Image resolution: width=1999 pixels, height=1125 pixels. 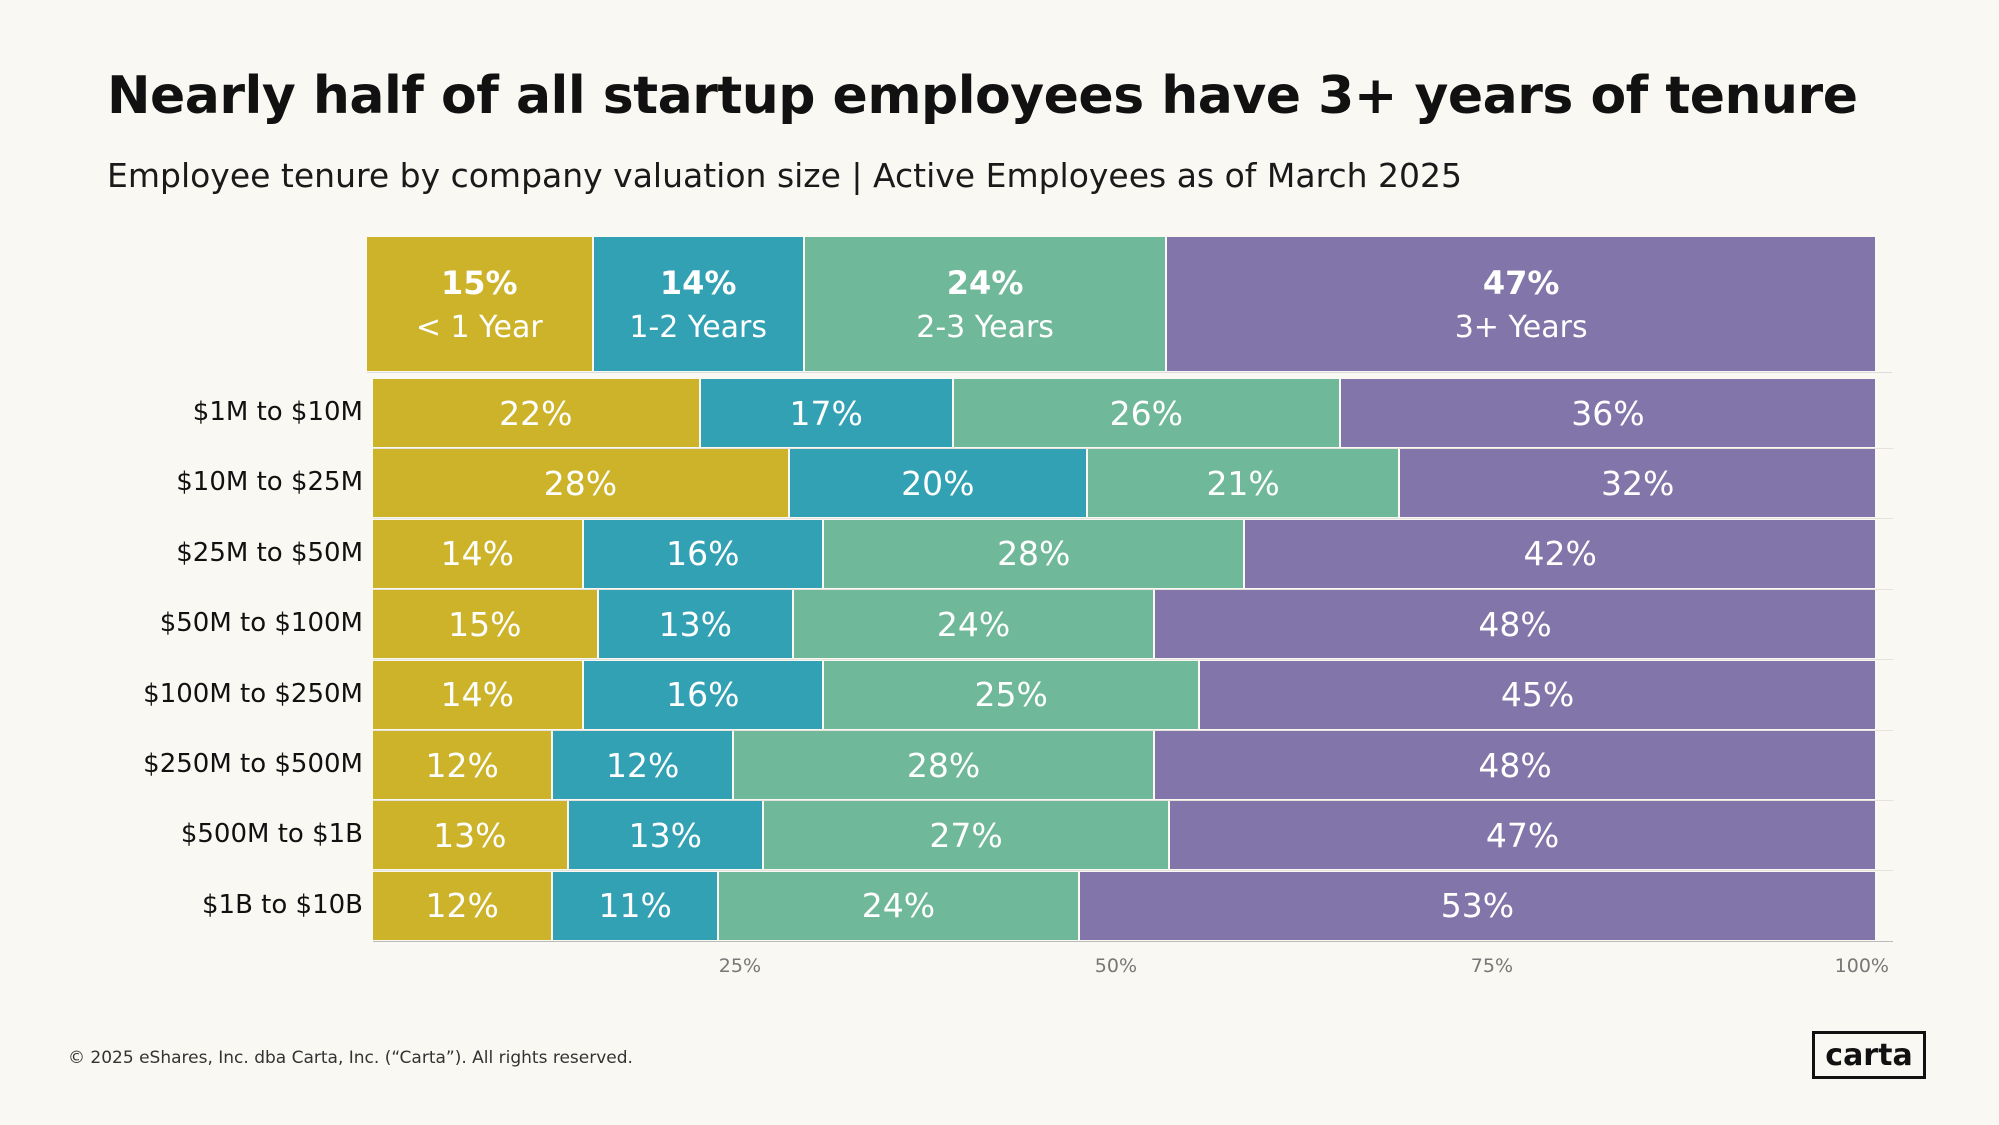 I want to click on bar-segment: 21%, so click(x=1244, y=483).